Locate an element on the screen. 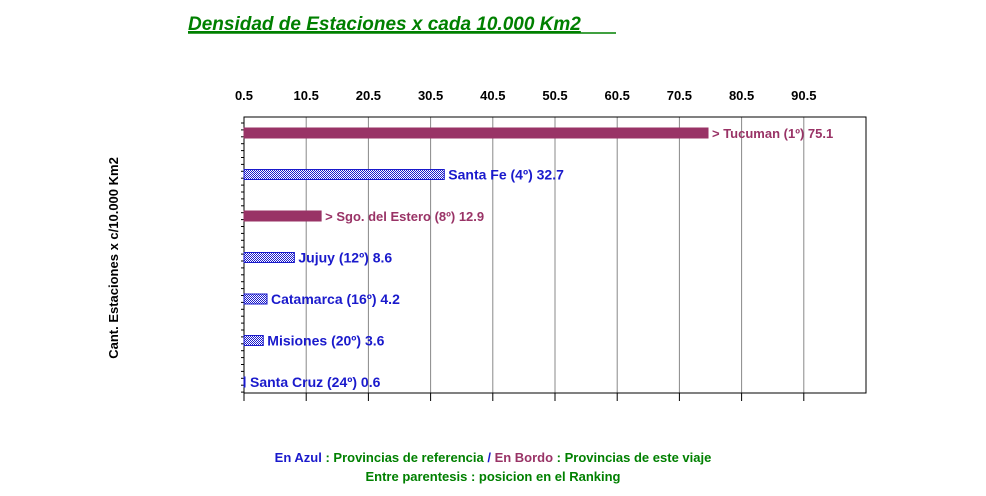 The image size is (986, 496). x-tick-label: 50.5 is located at coordinates (554, 95).